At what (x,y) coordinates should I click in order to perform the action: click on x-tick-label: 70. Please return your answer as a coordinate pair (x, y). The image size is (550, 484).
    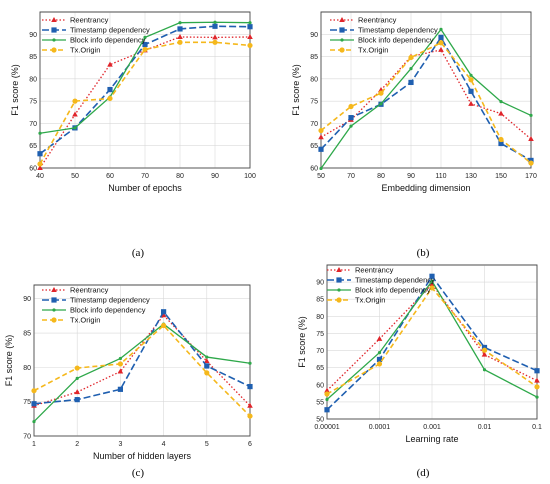
    Looking at the image, I should click on (351, 176).